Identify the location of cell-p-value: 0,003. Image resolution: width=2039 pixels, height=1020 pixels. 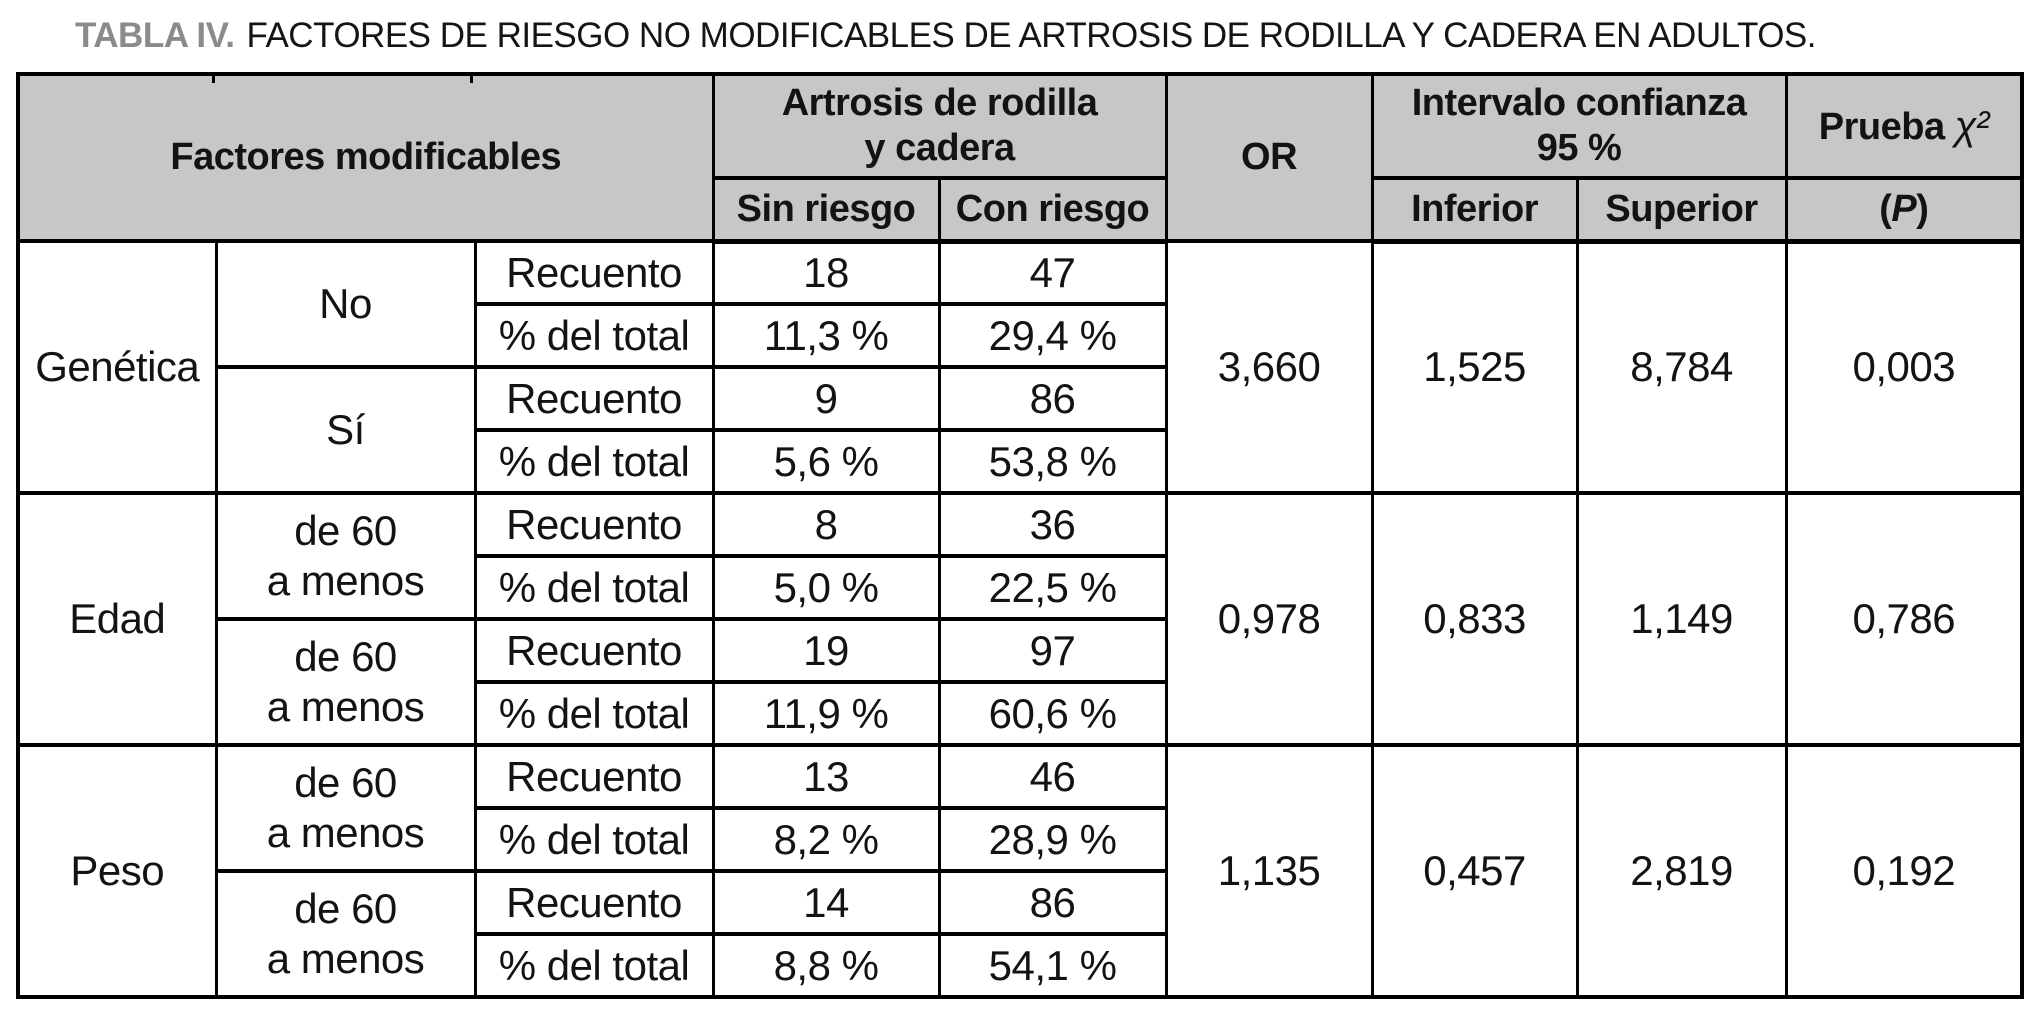
(1904, 367).